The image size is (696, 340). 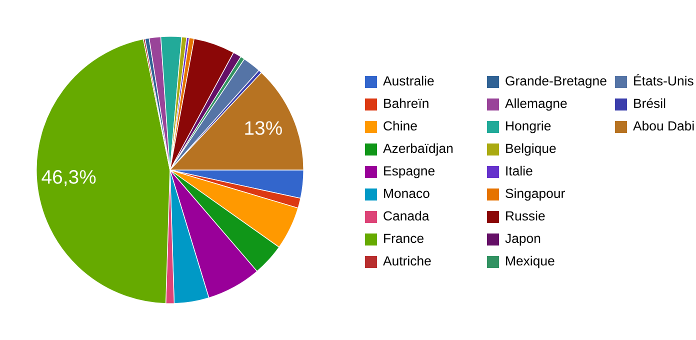 I want to click on data-label: 46,3%, so click(x=69, y=178).